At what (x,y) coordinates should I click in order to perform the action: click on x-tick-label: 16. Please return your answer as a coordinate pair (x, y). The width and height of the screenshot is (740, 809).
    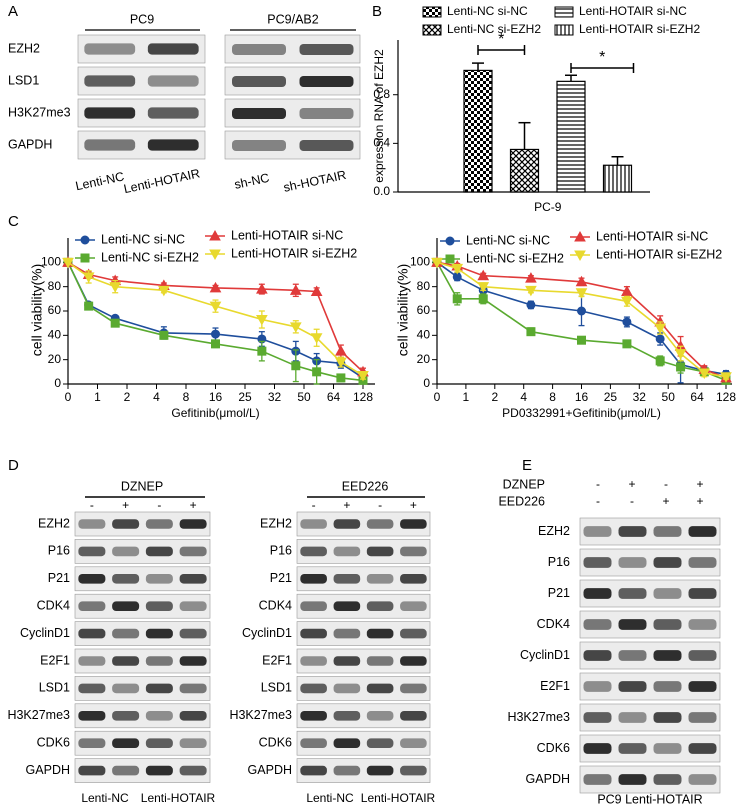
    Looking at the image, I should click on (216, 397).